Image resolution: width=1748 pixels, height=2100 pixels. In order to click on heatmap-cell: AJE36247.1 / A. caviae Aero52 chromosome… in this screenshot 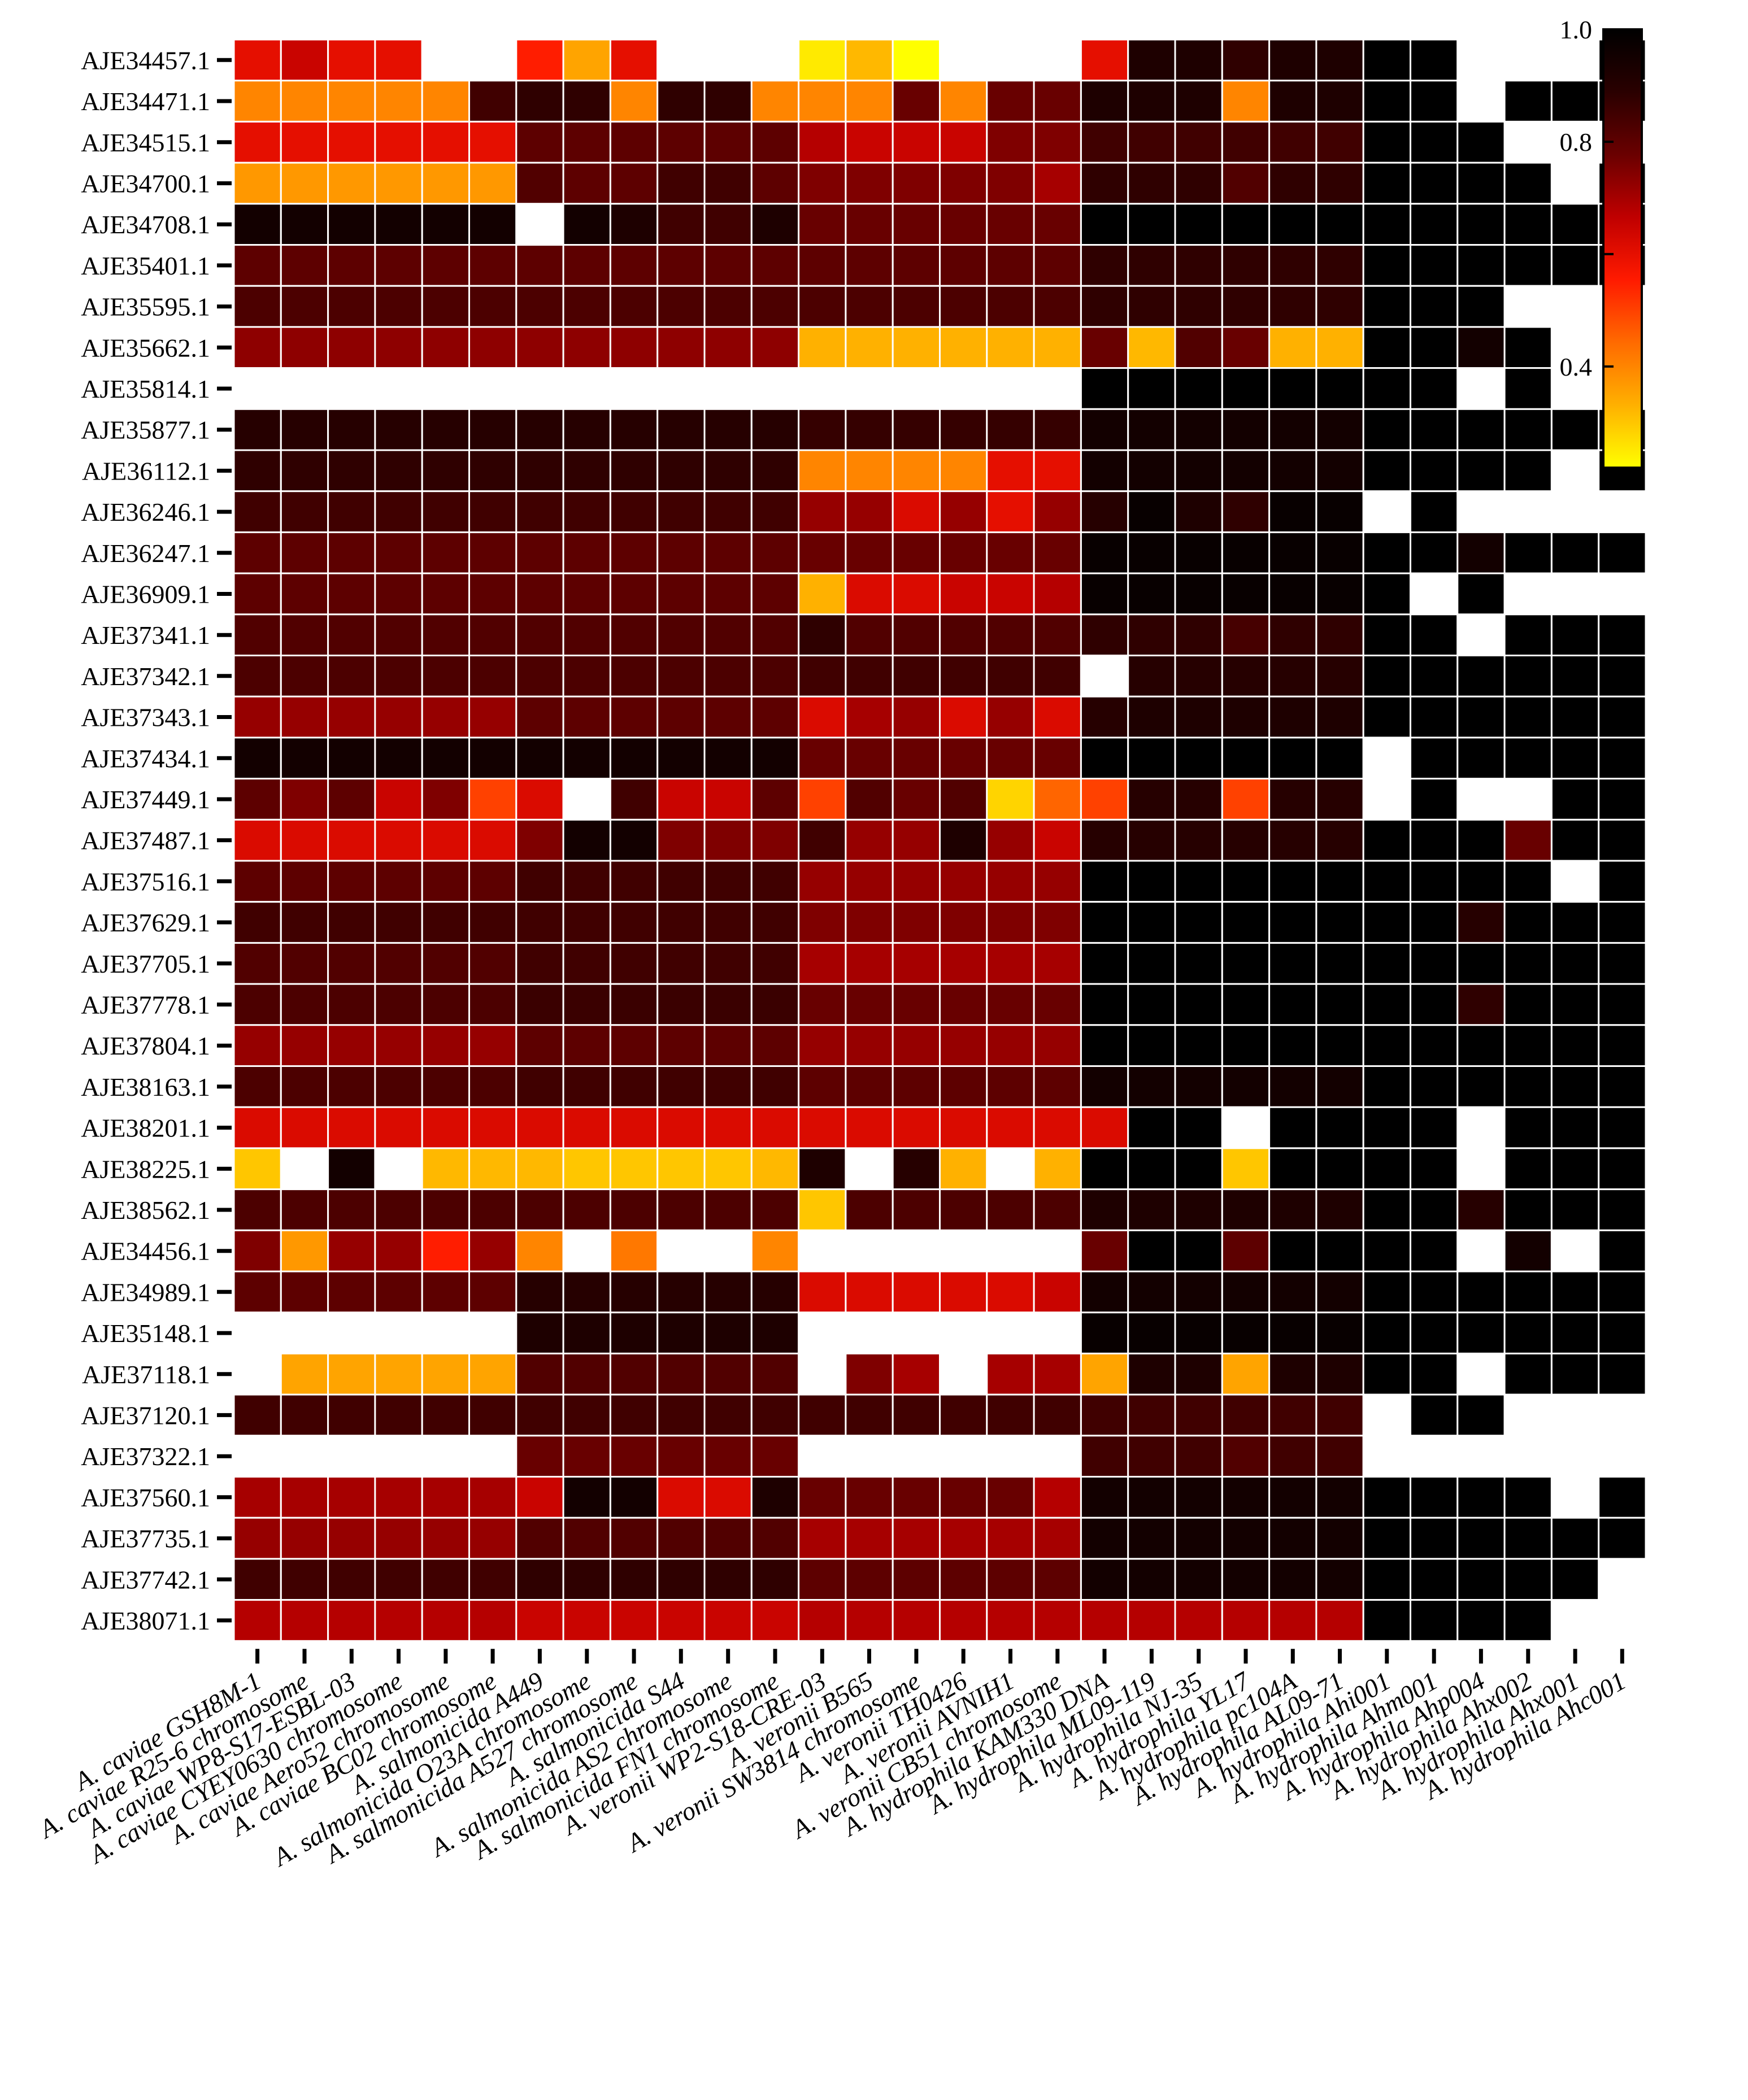, I will do `click(446, 552)`.